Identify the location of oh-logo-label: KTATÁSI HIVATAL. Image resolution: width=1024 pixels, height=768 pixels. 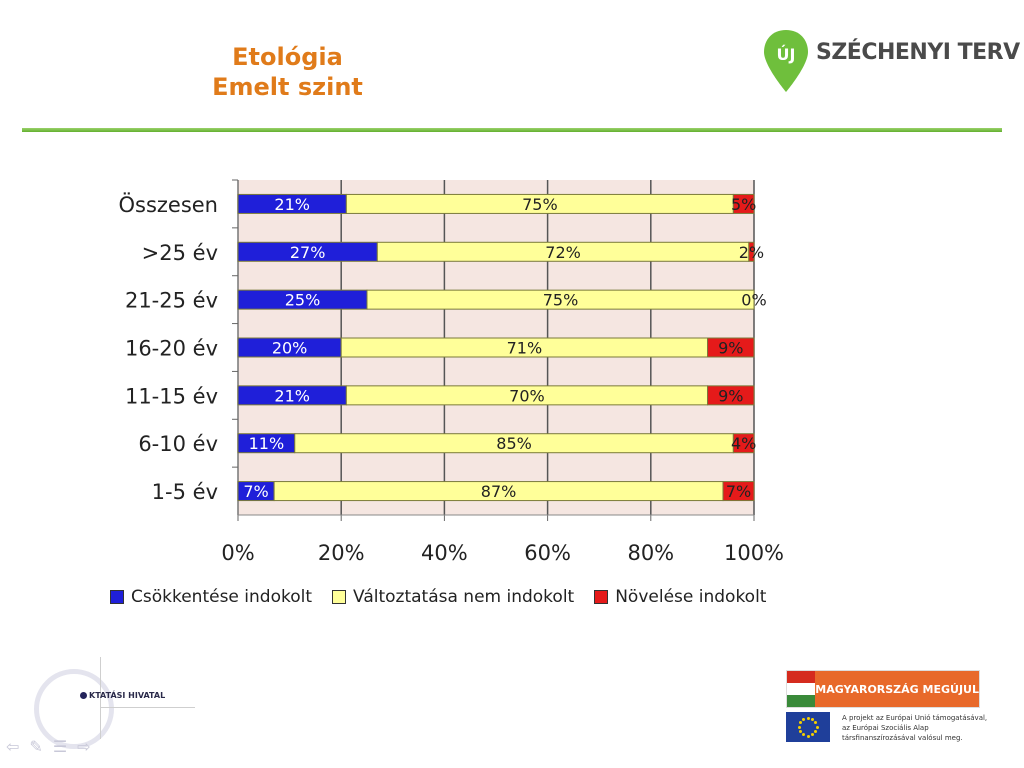
(127, 695).